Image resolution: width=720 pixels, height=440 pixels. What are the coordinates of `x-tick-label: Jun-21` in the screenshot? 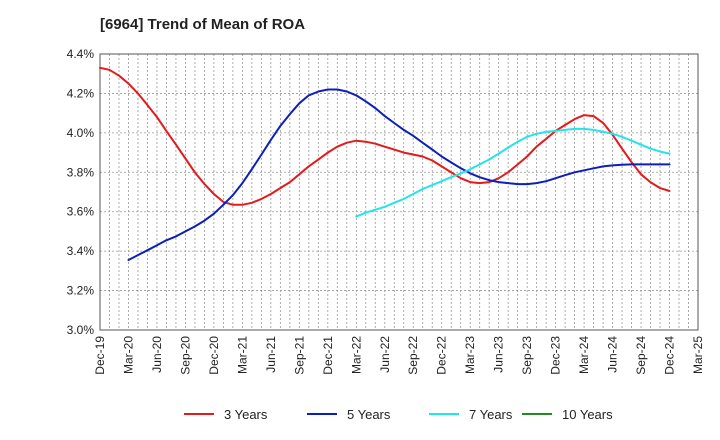 It's located at (271, 354).